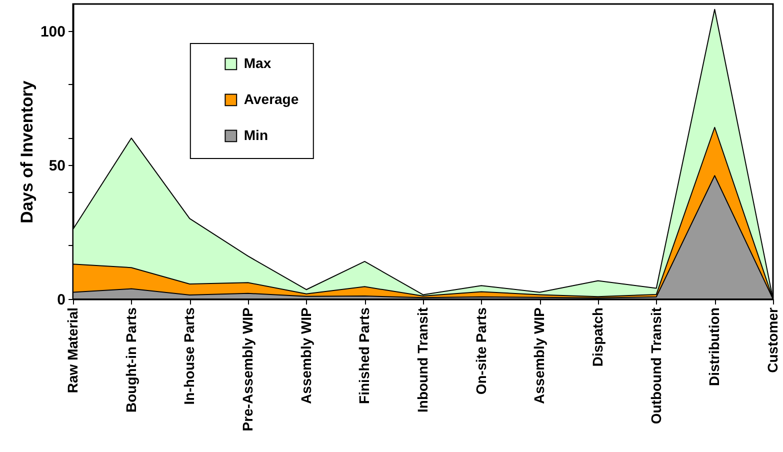 The height and width of the screenshot is (452, 783). Describe the element at coordinates (364, 355) in the screenshot. I see `x-tick-label: Finished Parts` at that location.